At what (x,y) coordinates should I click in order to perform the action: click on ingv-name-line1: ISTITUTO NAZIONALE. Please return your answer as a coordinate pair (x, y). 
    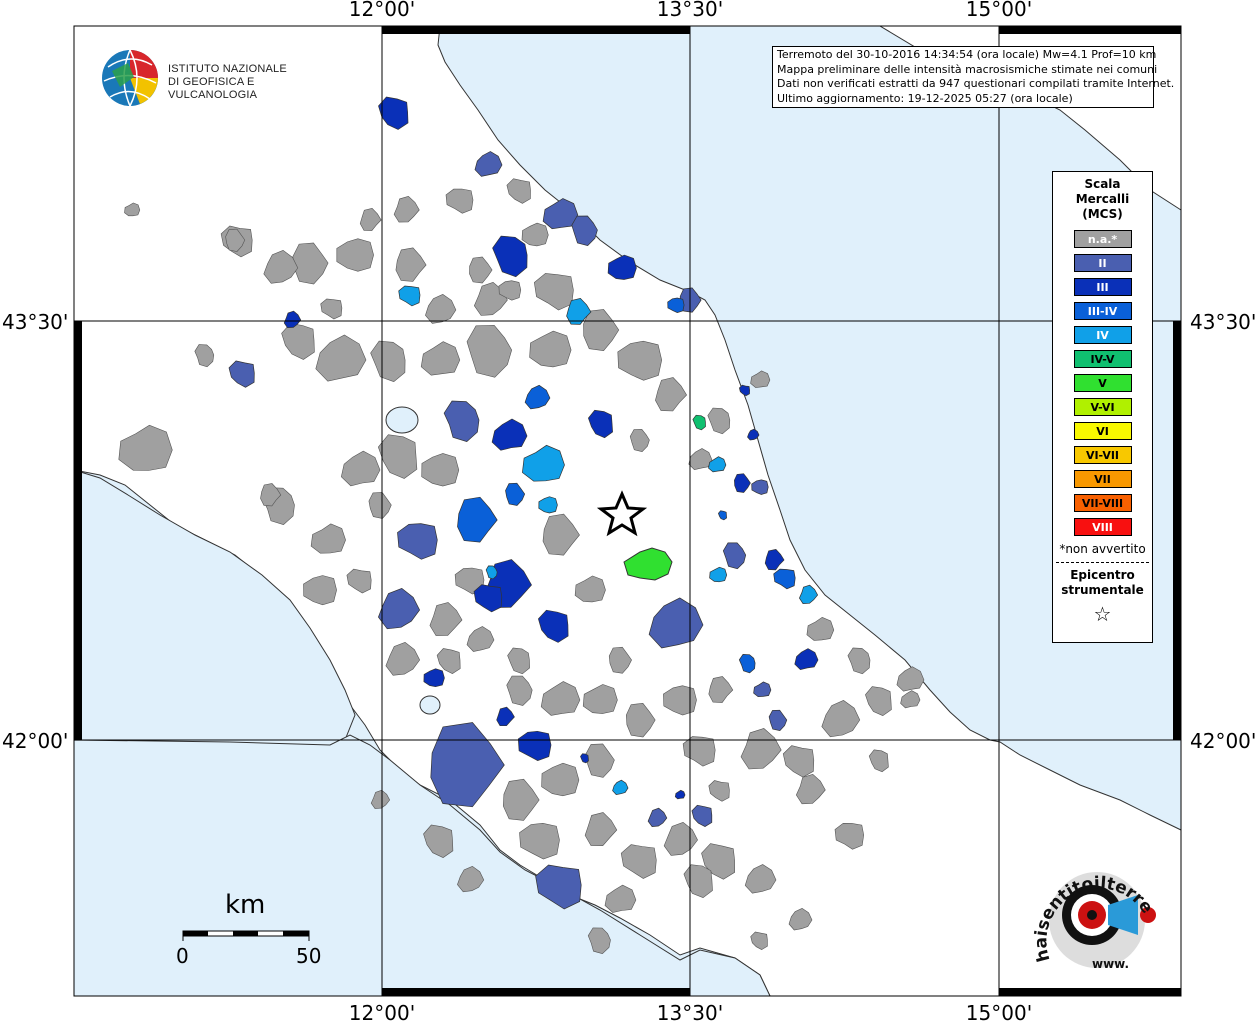
    Looking at the image, I should click on (227, 69).